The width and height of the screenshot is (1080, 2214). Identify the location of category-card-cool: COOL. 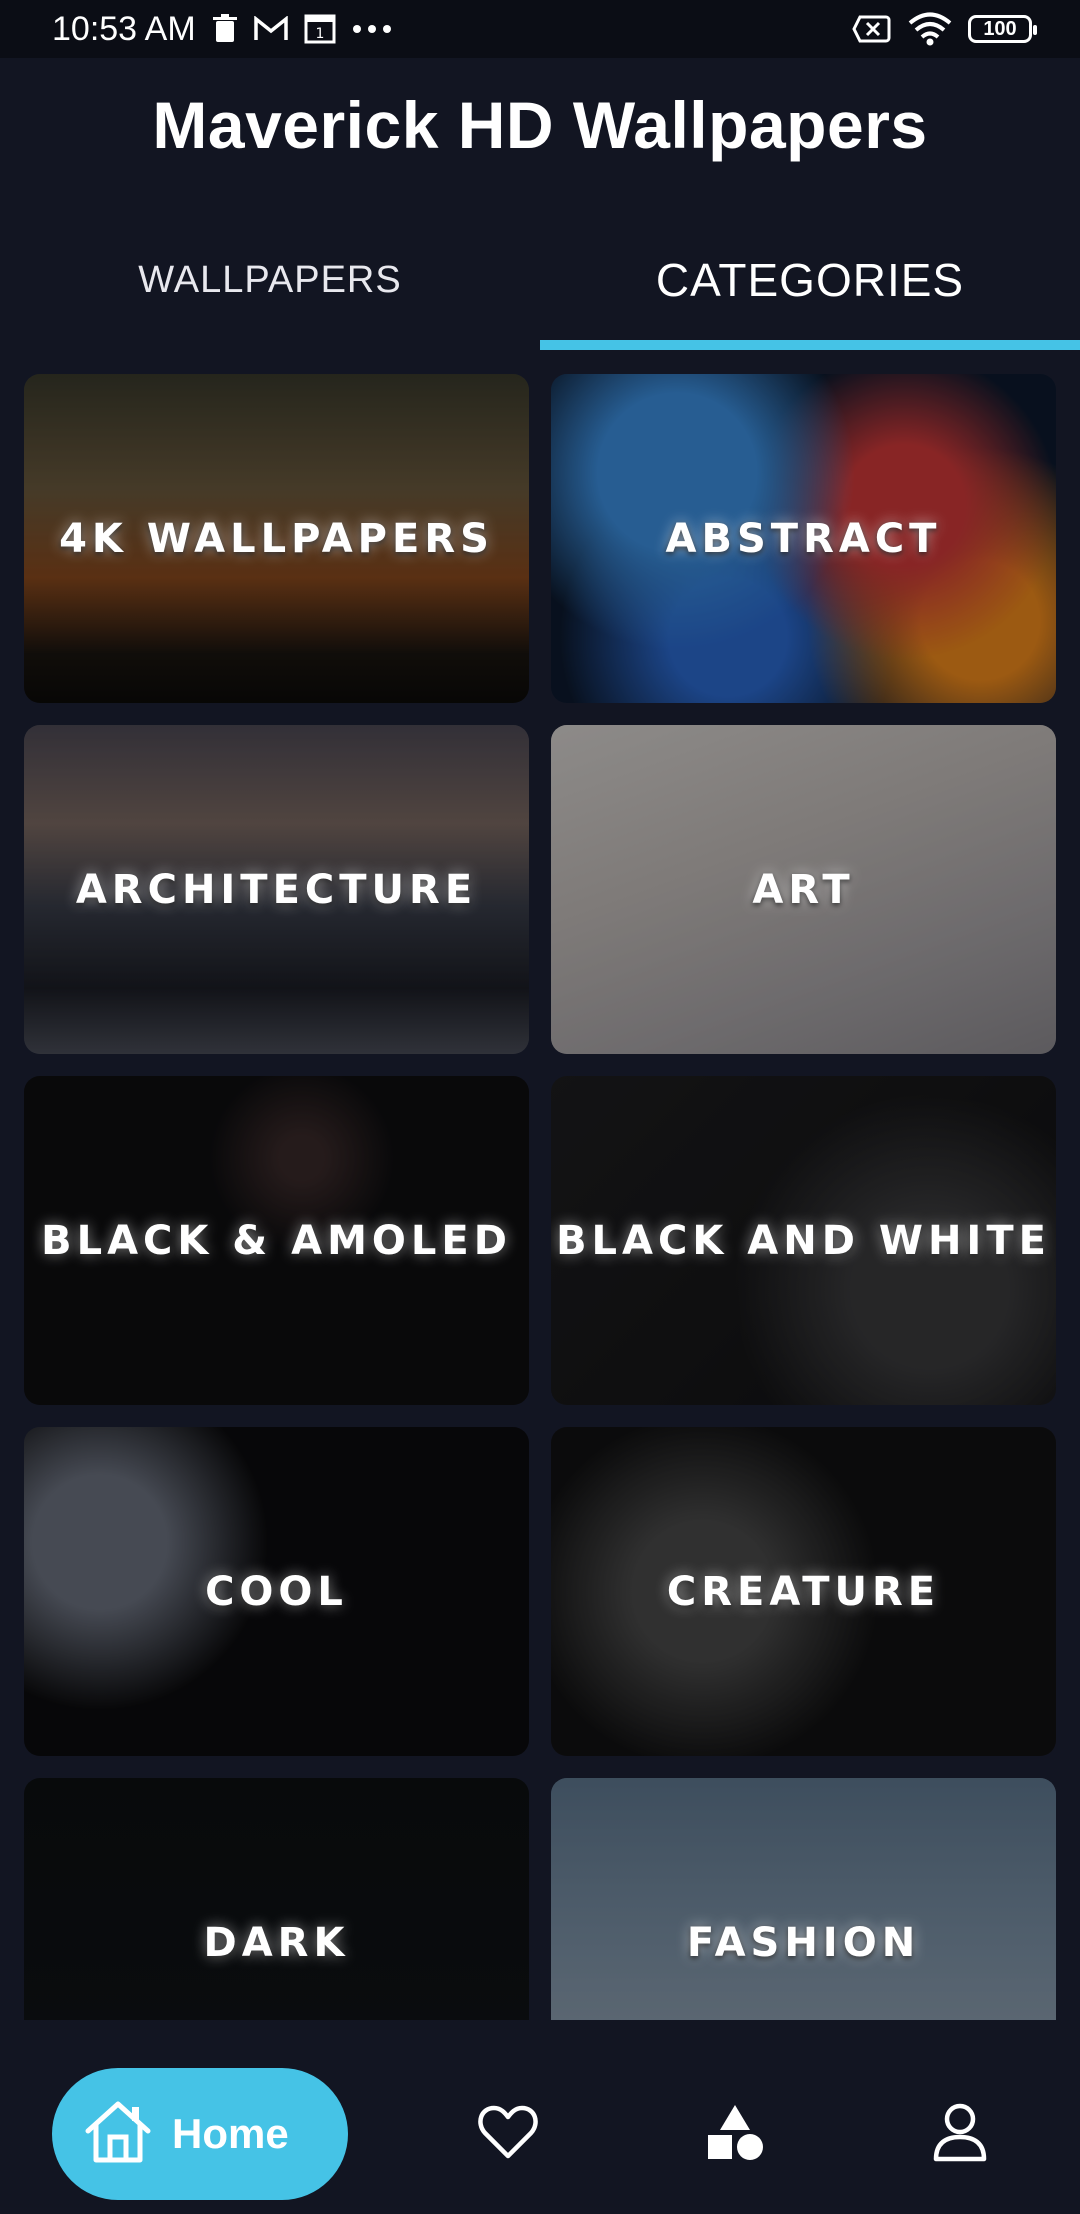
(276, 1591).